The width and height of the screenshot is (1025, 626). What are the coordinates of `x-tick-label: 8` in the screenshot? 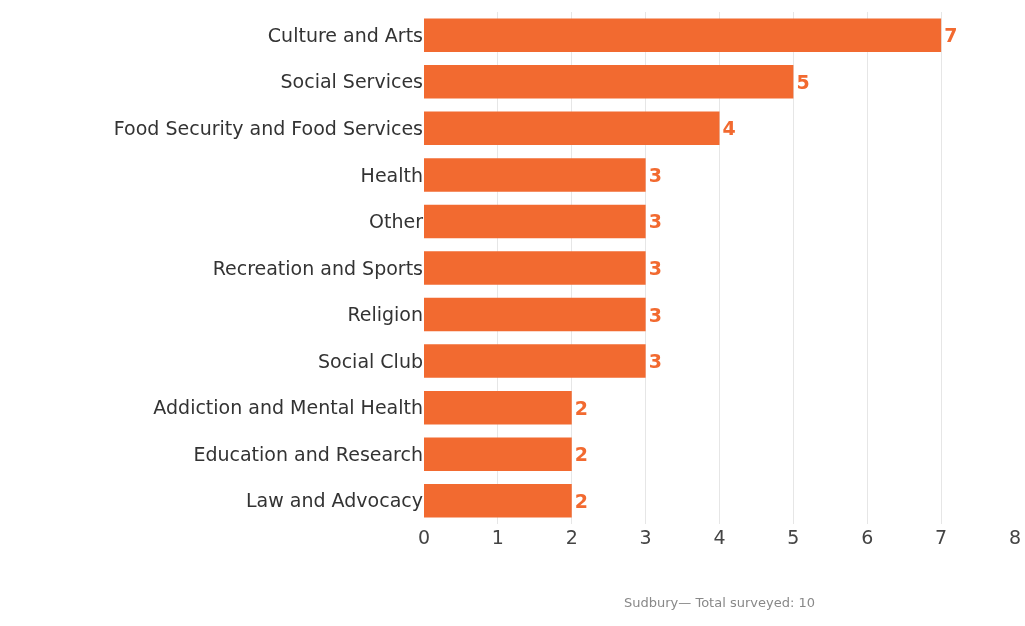 It's located at (1015, 537).